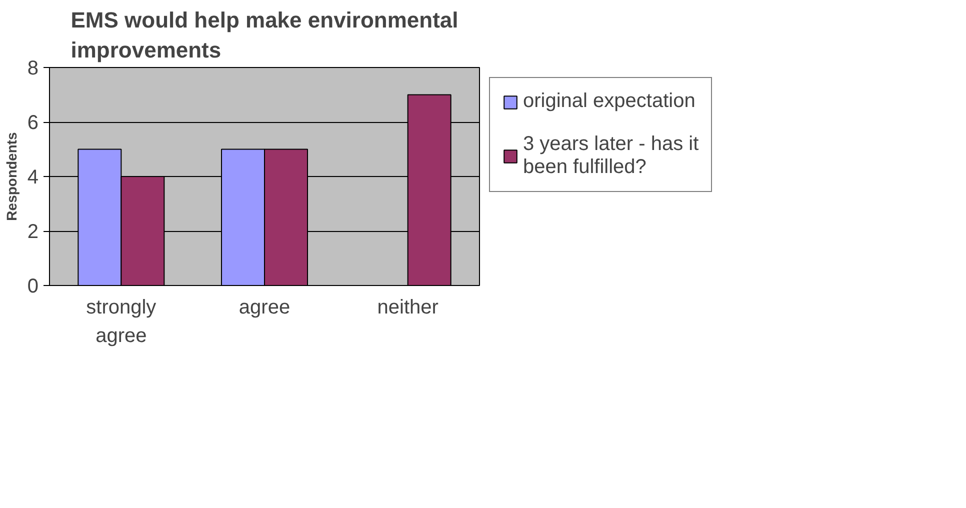 This screenshot has width=966, height=508. Describe the element at coordinates (32, 287) in the screenshot. I see `y-tick-label: 0` at that location.